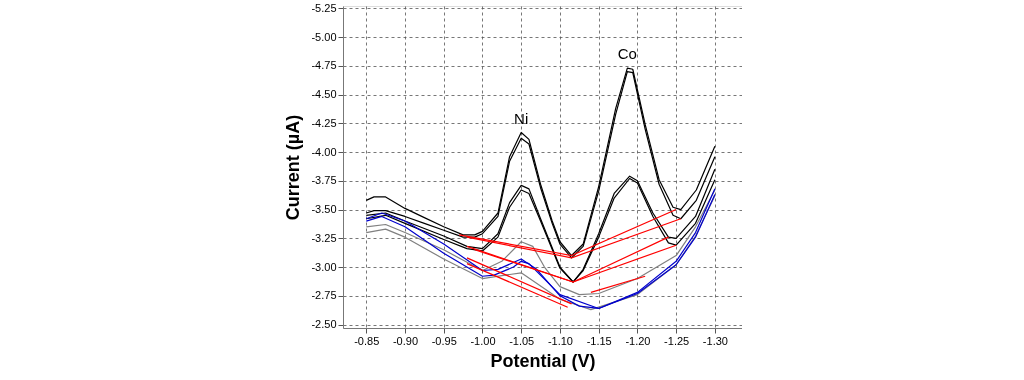  I want to click on y-tick-label: -3.50, so click(324, 209).